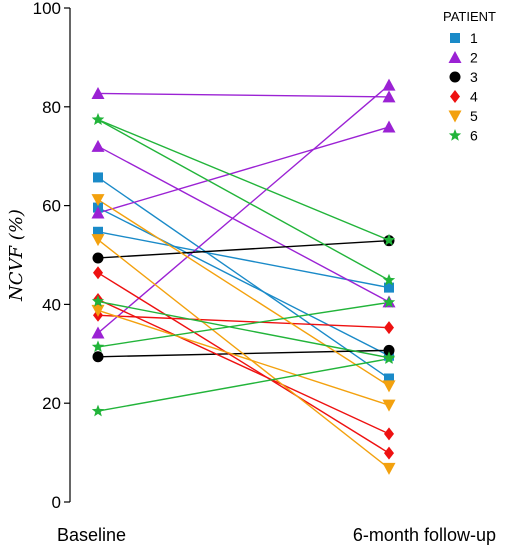  What do you see at coordinates (424, 535) in the screenshot?
I see `x-category-label: 6-month follow-up` at bounding box center [424, 535].